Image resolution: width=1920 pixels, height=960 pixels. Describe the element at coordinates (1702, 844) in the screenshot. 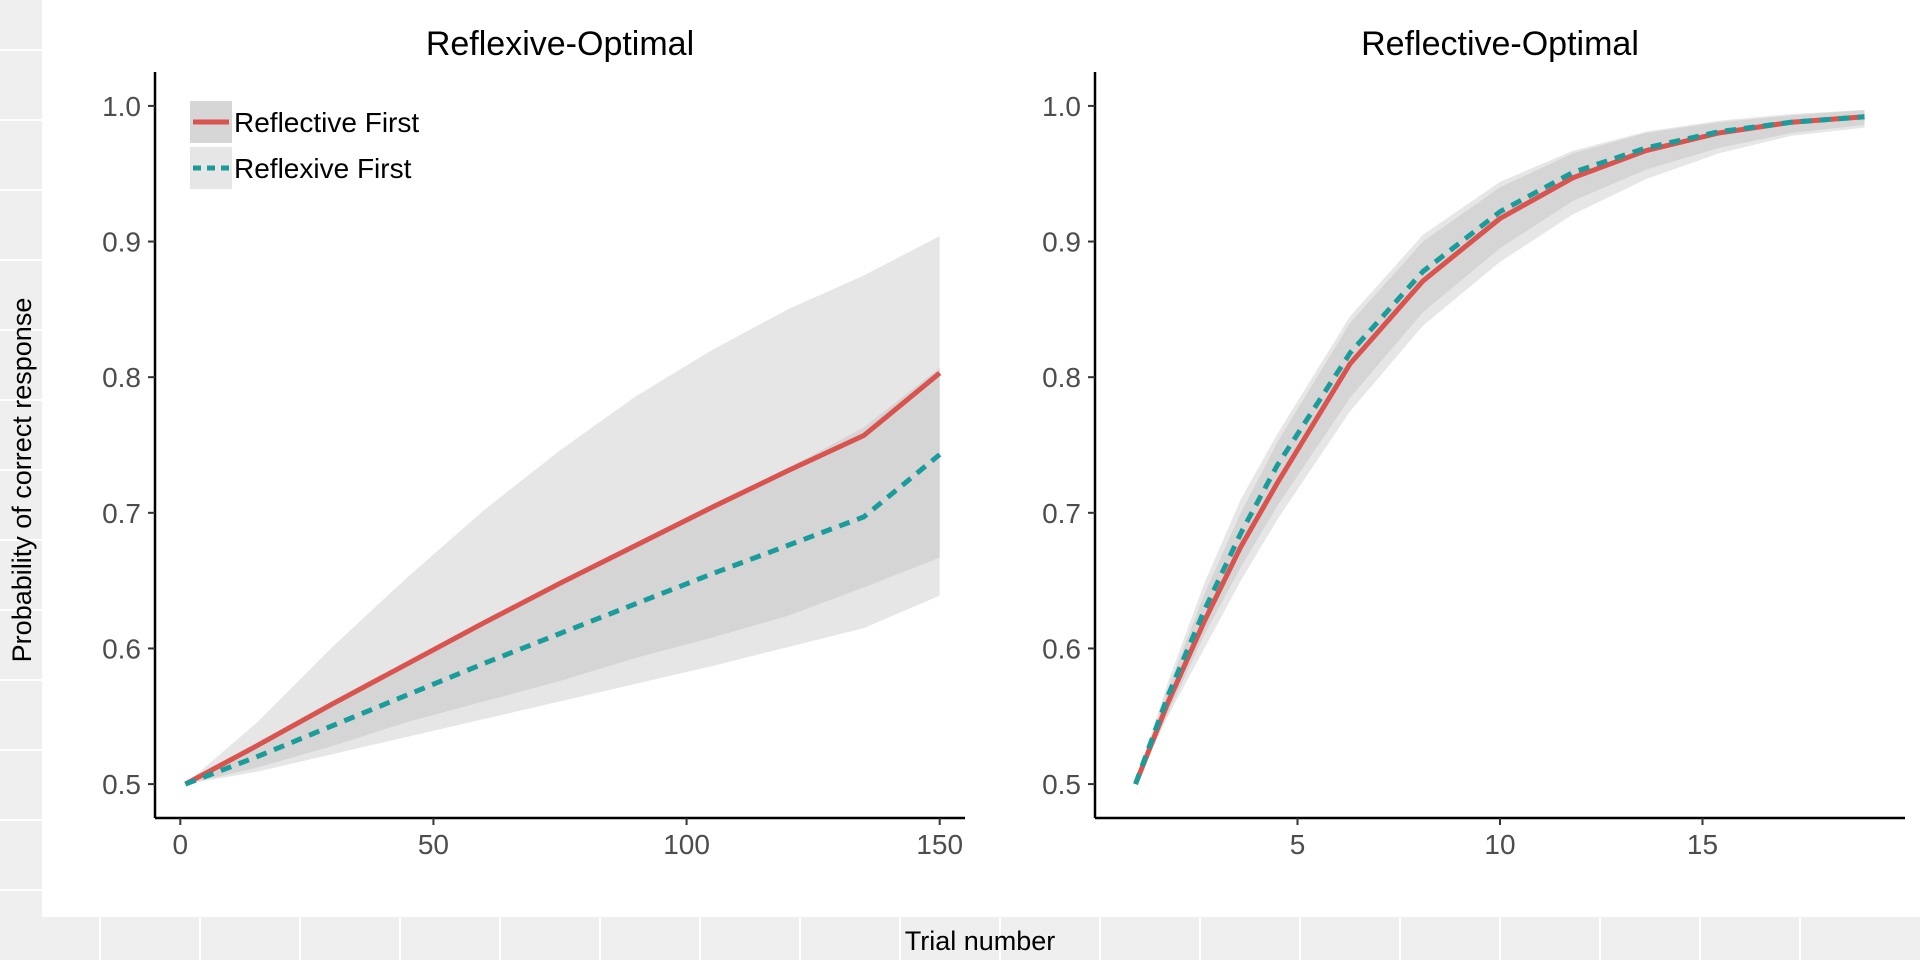

I see `x-tick-label: 15` at that location.